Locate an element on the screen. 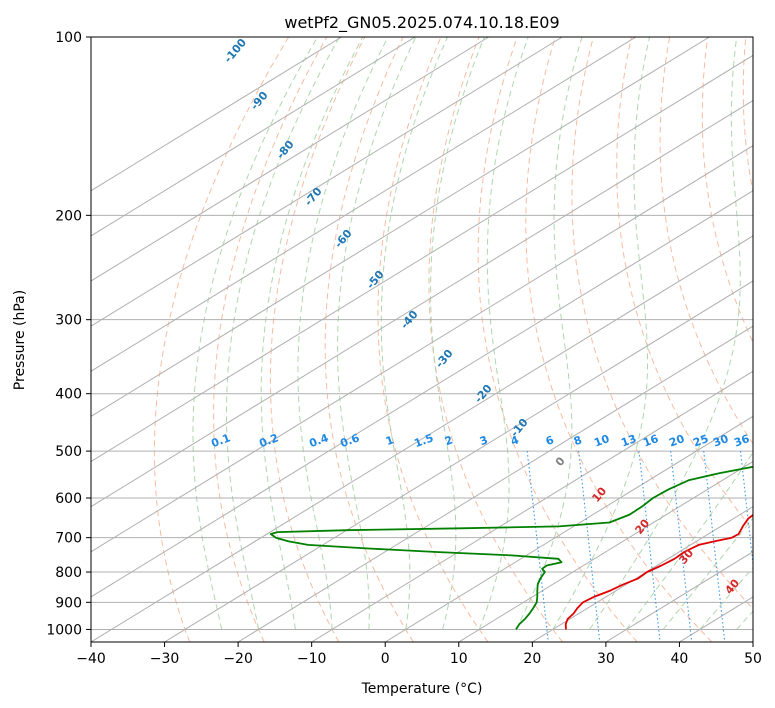 The width and height of the screenshot is (775, 708). mixing-ratio-label: 13 is located at coordinates (628, 440).